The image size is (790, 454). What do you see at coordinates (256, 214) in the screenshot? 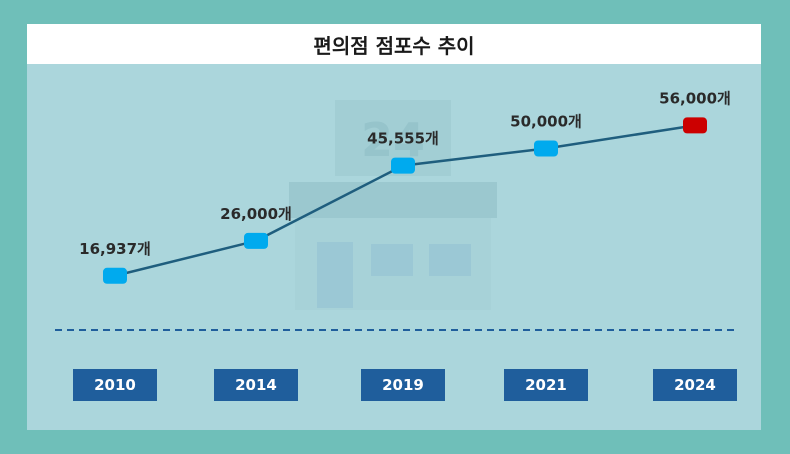
I see `data-label: 26,000개` at bounding box center [256, 214].